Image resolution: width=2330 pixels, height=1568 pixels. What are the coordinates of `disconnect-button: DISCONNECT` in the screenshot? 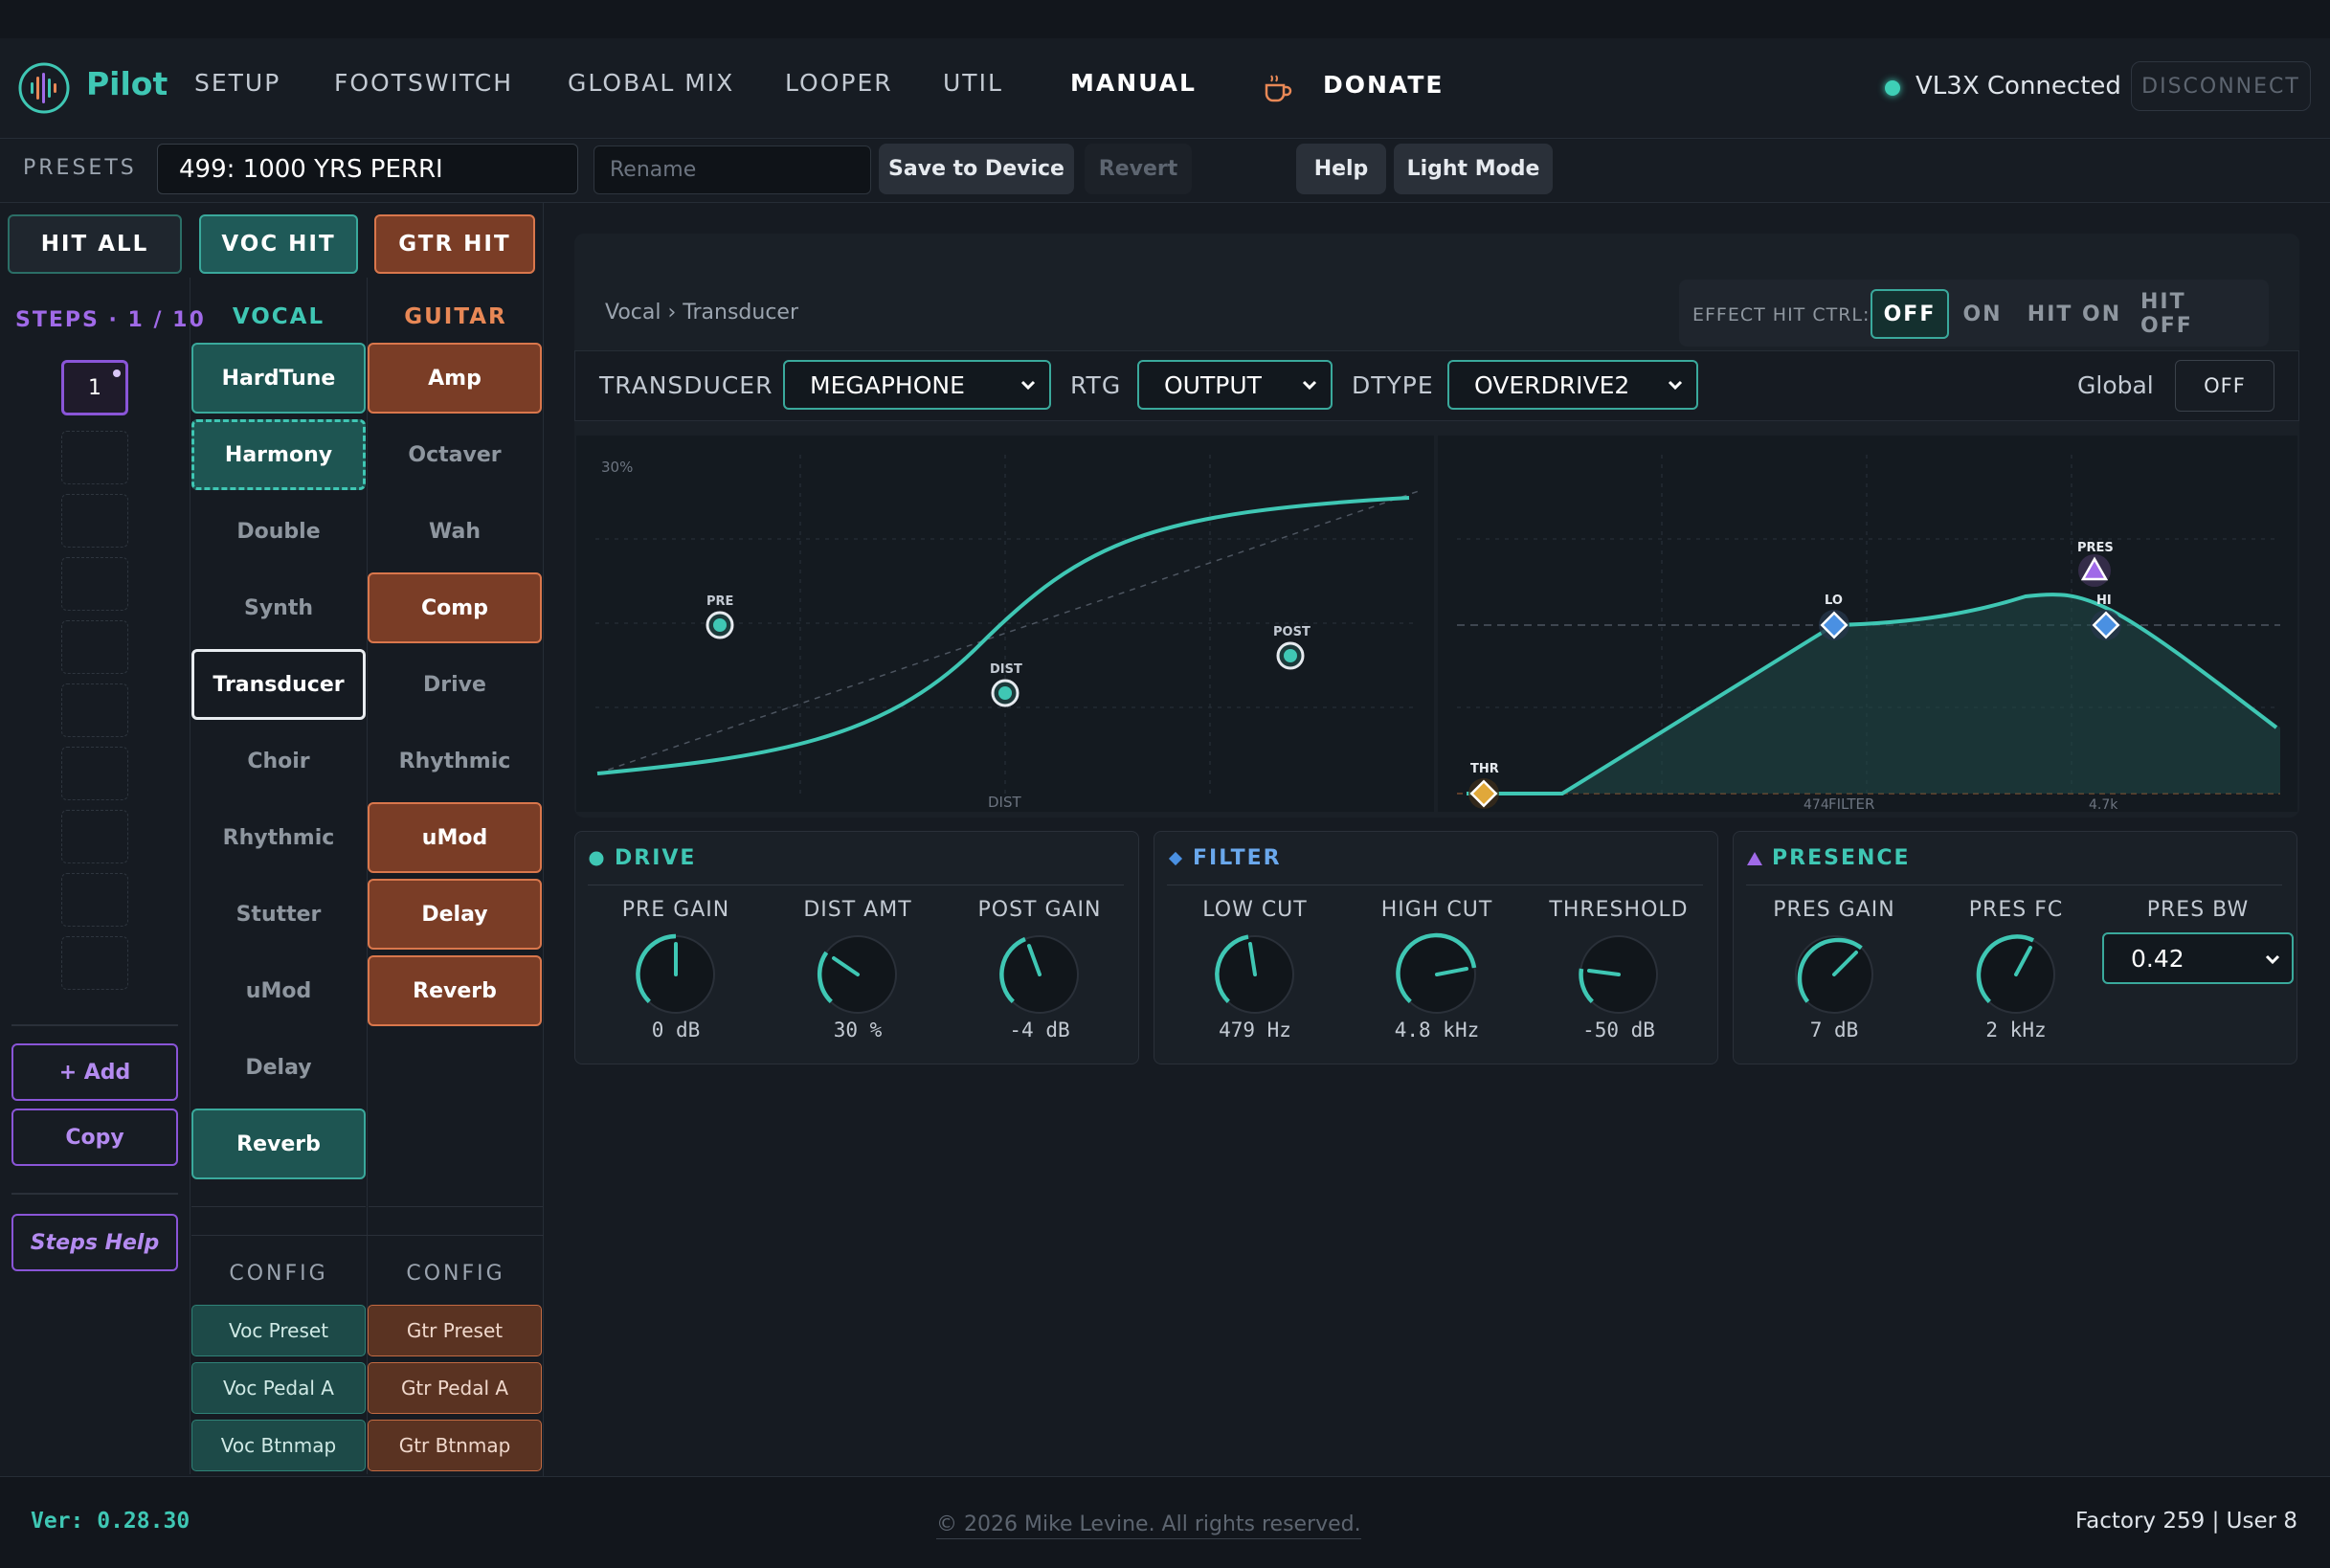 It's located at (2221, 86).